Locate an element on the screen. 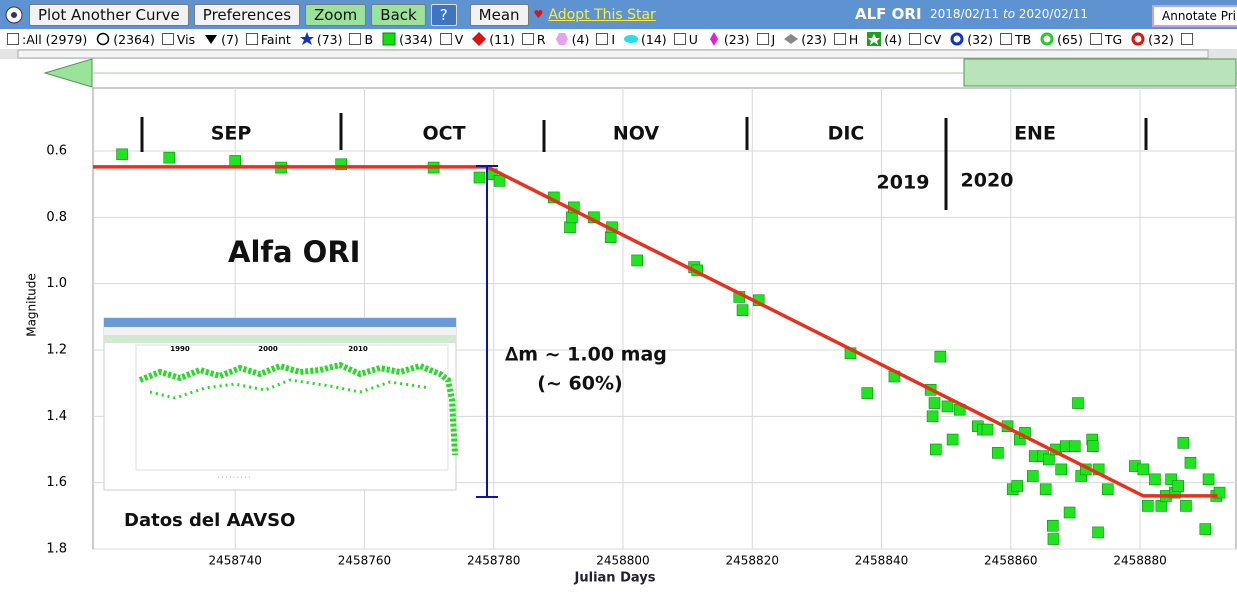 The height and width of the screenshot is (595, 1237). y-tick-label: 1.2 is located at coordinates (56, 350).